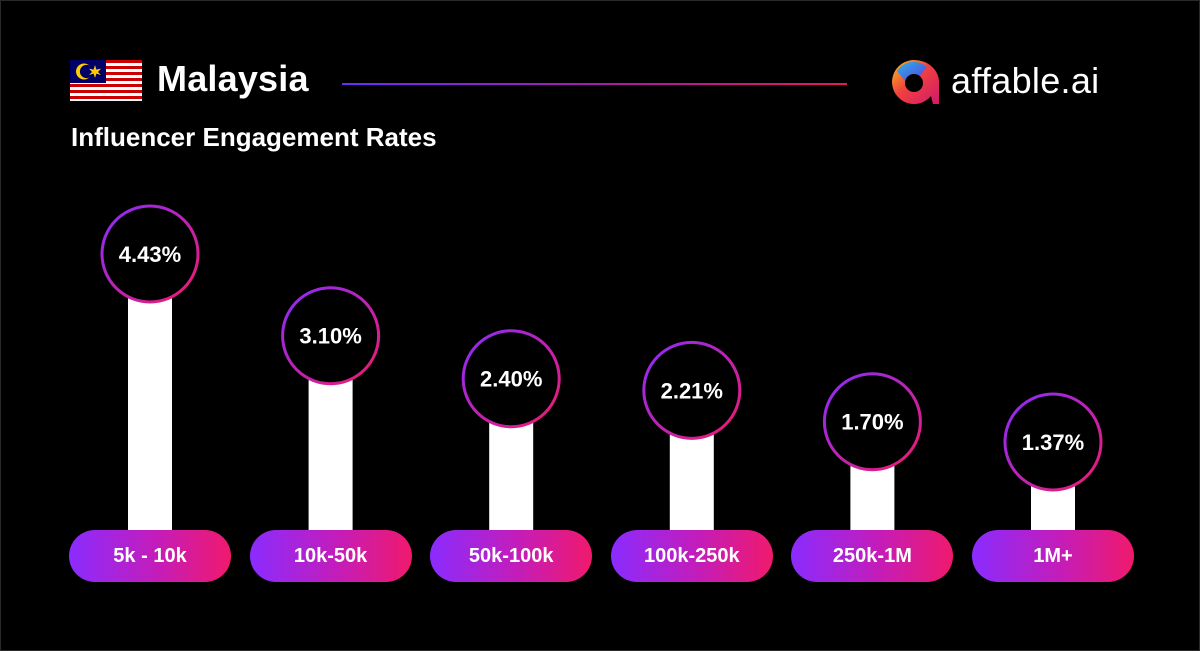 This screenshot has height=651, width=1200. What do you see at coordinates (511, 556) in the screenshot?
I see `category-label-2: 50k-100k` at bounding box center [511, 556].